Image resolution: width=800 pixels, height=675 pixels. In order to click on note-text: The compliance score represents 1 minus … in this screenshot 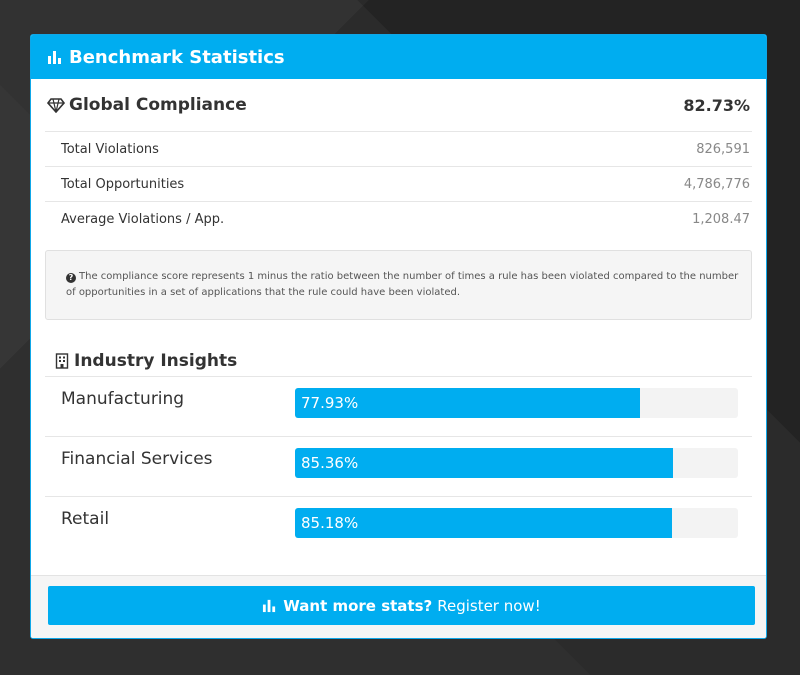, I will do `click(402, 284)`.